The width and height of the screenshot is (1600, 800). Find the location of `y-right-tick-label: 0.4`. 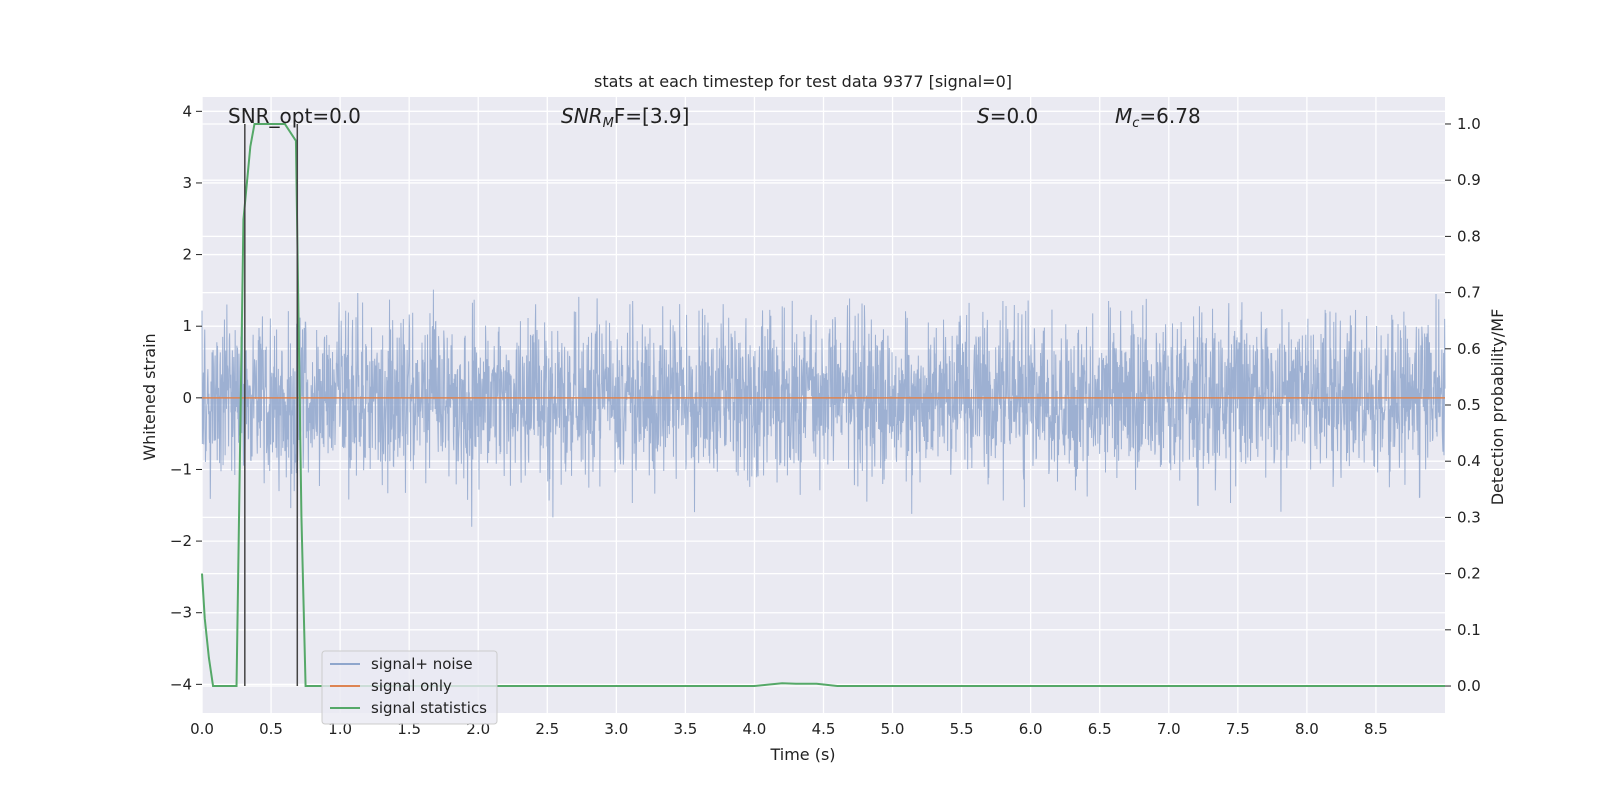

y-right-tick-label: 0.4 is located at coordinates (1469, 461).